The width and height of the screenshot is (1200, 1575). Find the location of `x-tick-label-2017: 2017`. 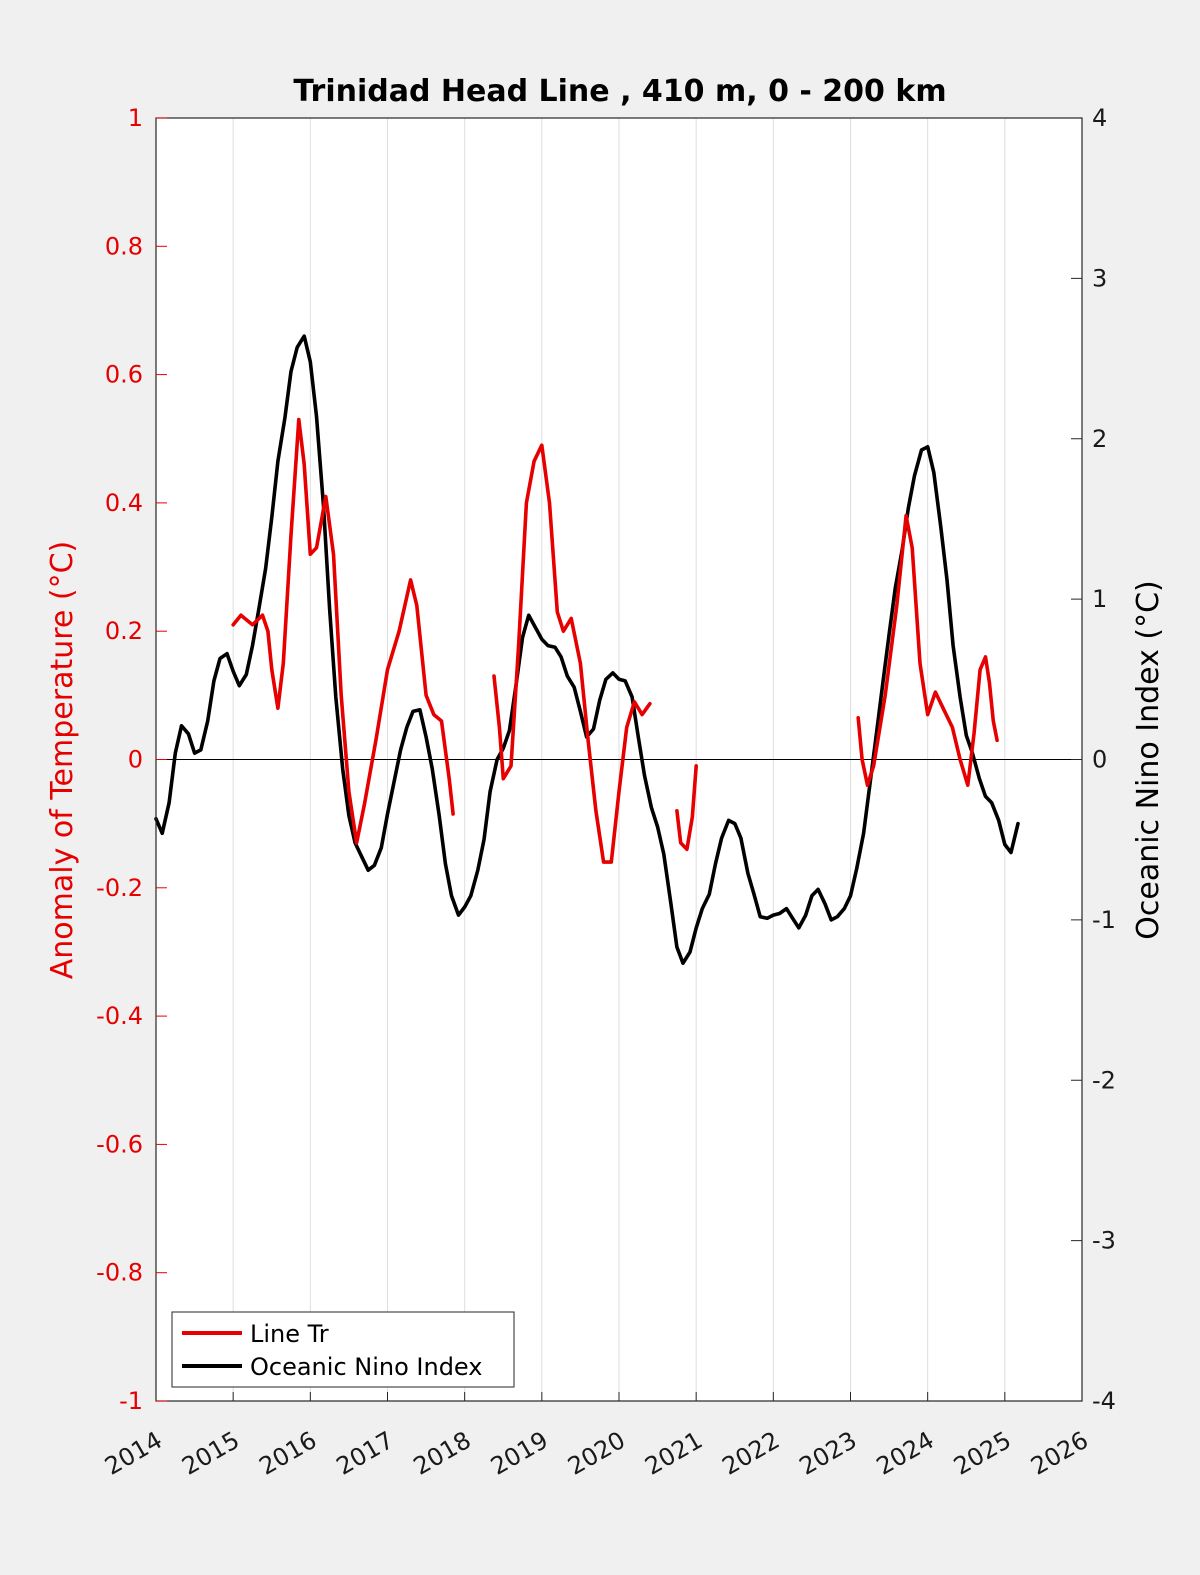

x-tick-label-2017: 2017 is located at coordinates (365, 1453).